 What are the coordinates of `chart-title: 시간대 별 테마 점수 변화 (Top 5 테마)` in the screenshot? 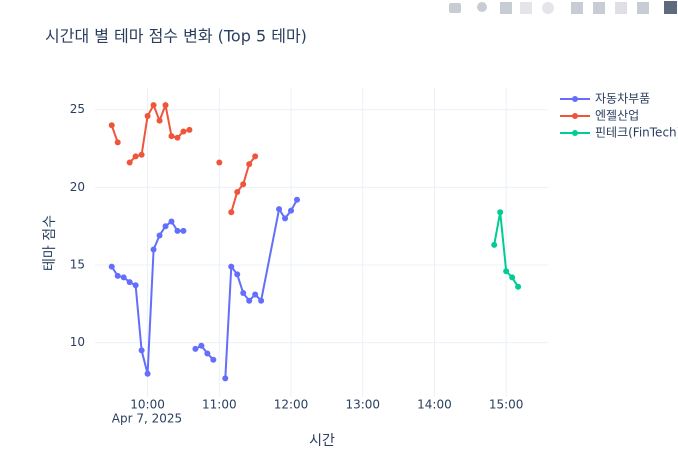 It's located at (176, 36).